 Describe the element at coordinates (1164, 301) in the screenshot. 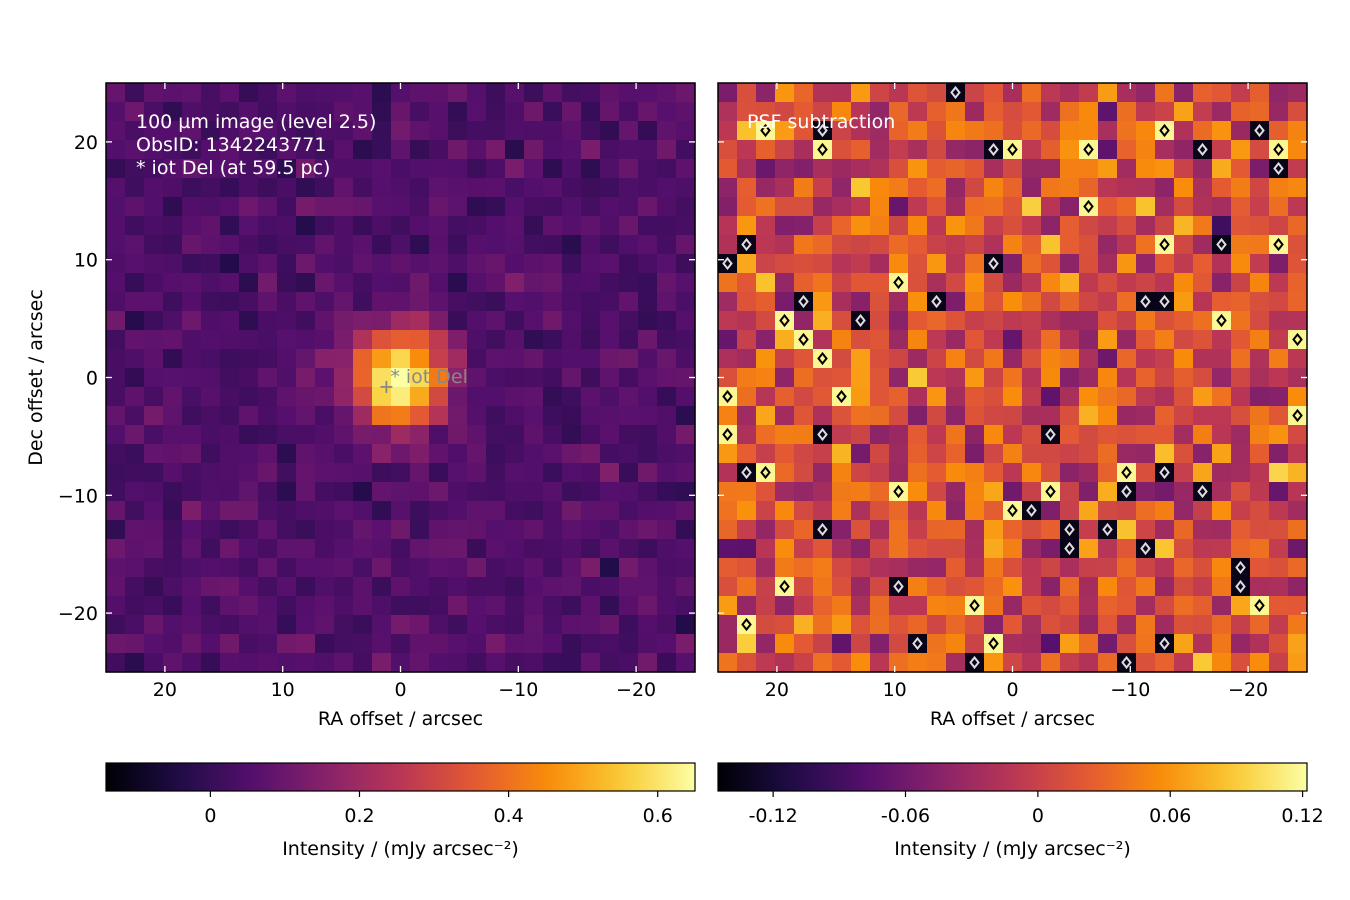

I see `contour` at that location.